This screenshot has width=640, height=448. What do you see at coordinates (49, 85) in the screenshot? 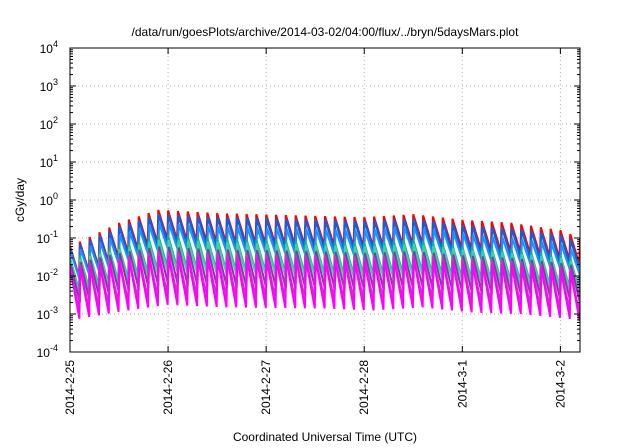
I see `y-tick-label: 10³` at bounding box center [49, 85].